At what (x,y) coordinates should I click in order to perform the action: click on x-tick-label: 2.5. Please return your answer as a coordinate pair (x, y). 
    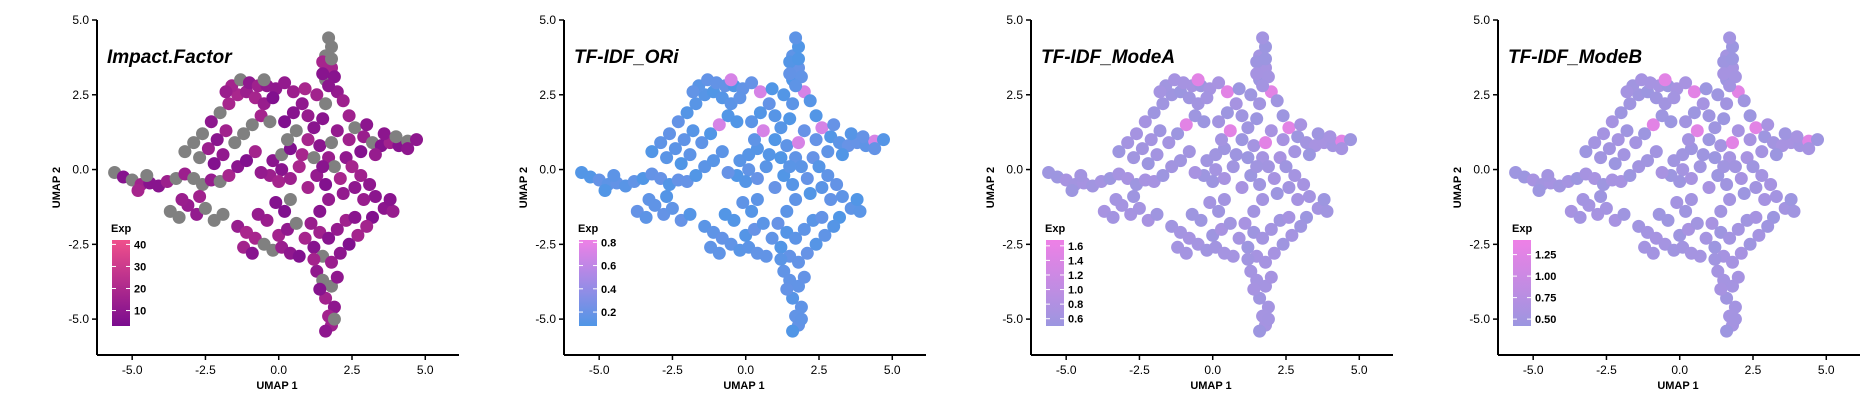
    Looking at the image, I should click on (352, 370).